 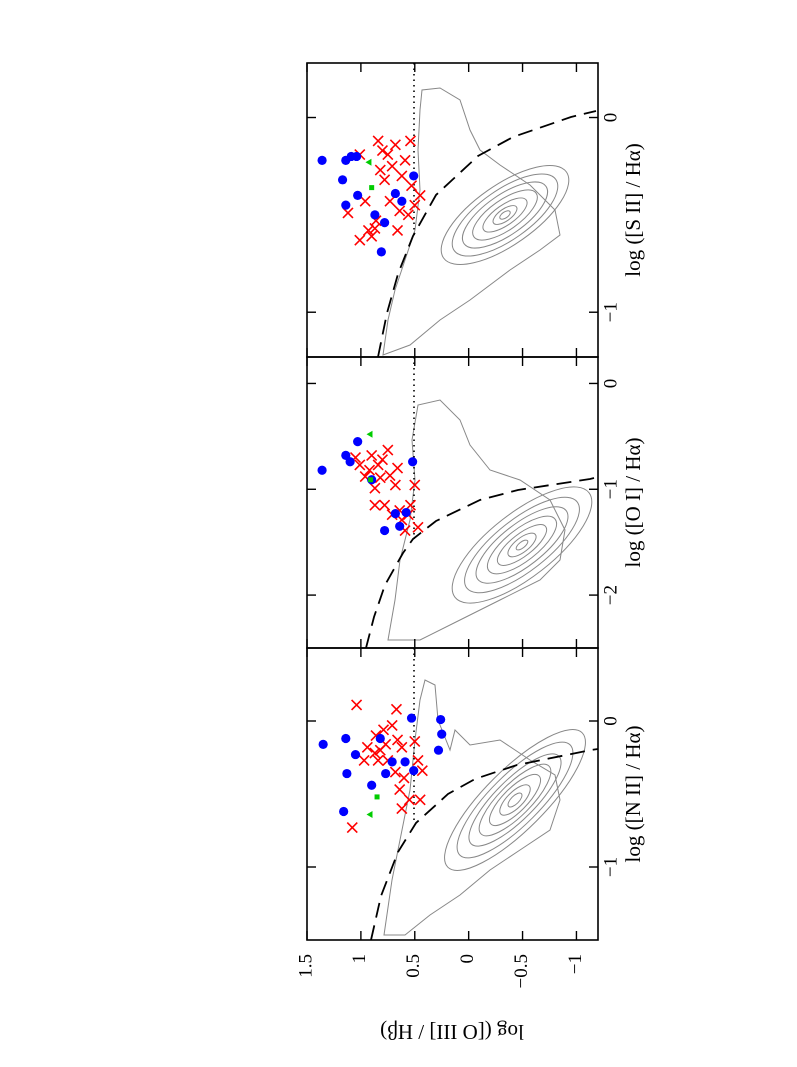 I want to click on y-tick-label: −1, so click(x=575, y=964).